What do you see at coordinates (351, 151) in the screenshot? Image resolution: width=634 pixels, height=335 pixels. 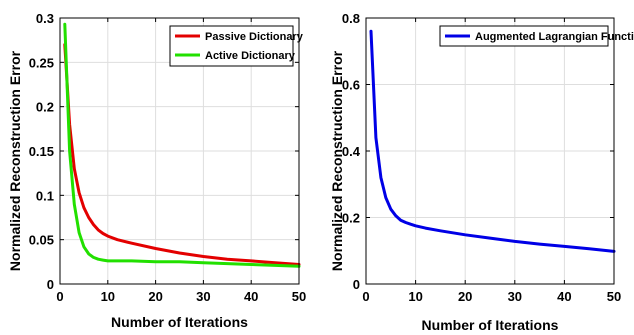 I see `y-tick-label: 0.4` at bounding box center [351, 151].